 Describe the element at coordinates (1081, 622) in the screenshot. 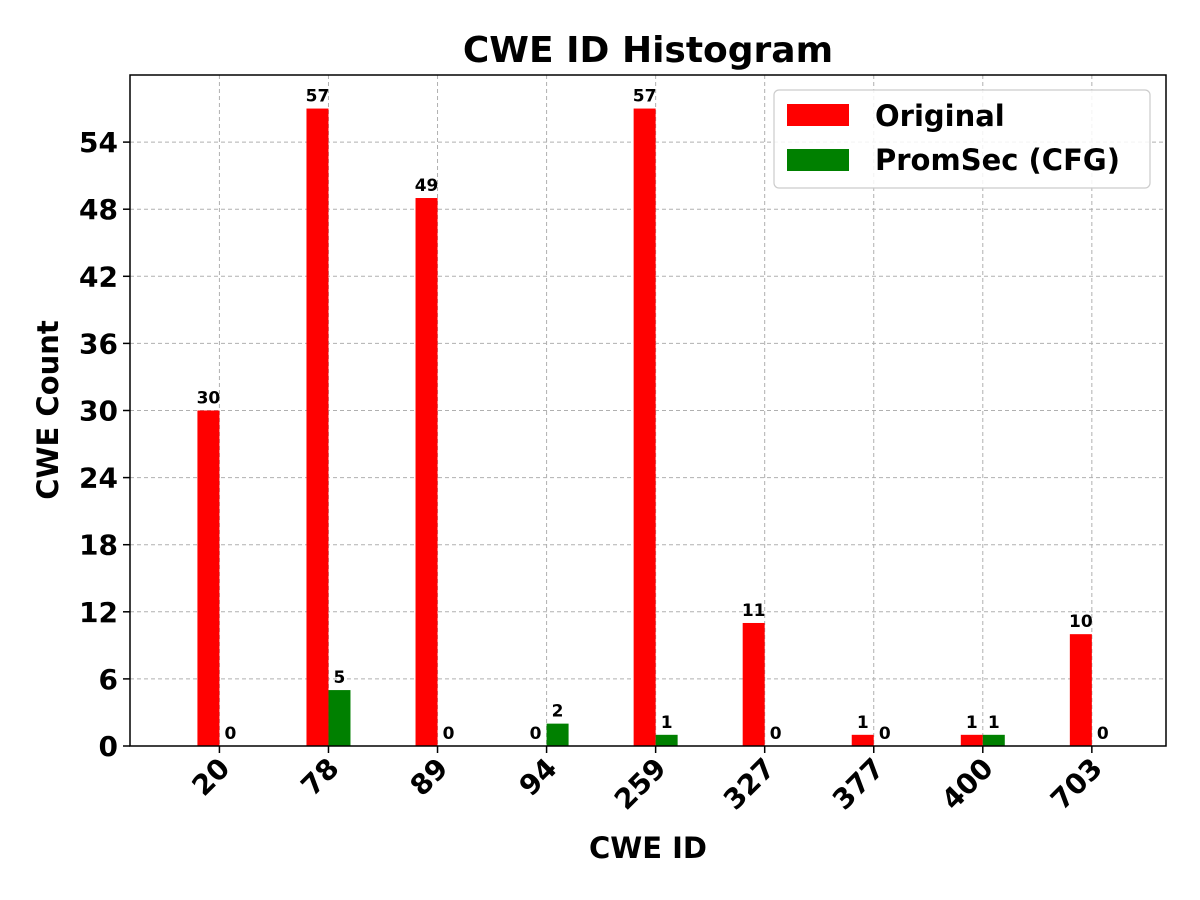

I see `data-label: 10` at that location.